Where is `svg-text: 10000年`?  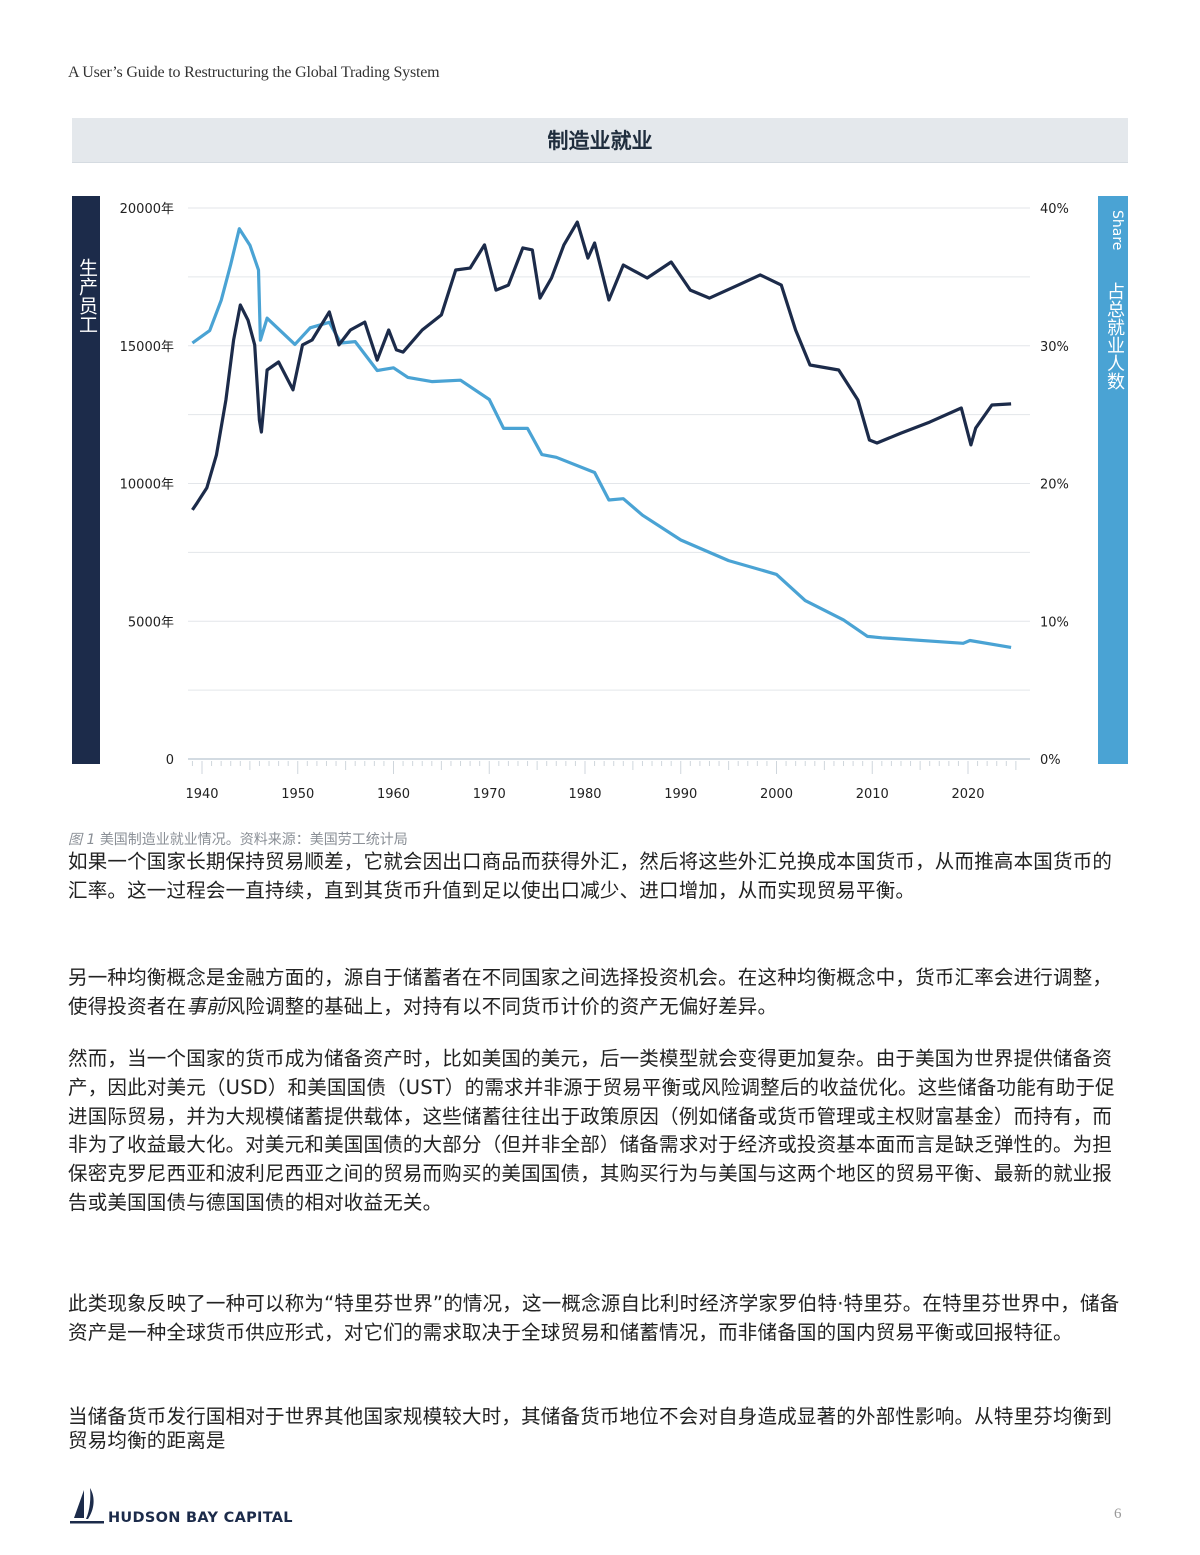 svg-text: 10000年 is located at coordinates (147, 485).